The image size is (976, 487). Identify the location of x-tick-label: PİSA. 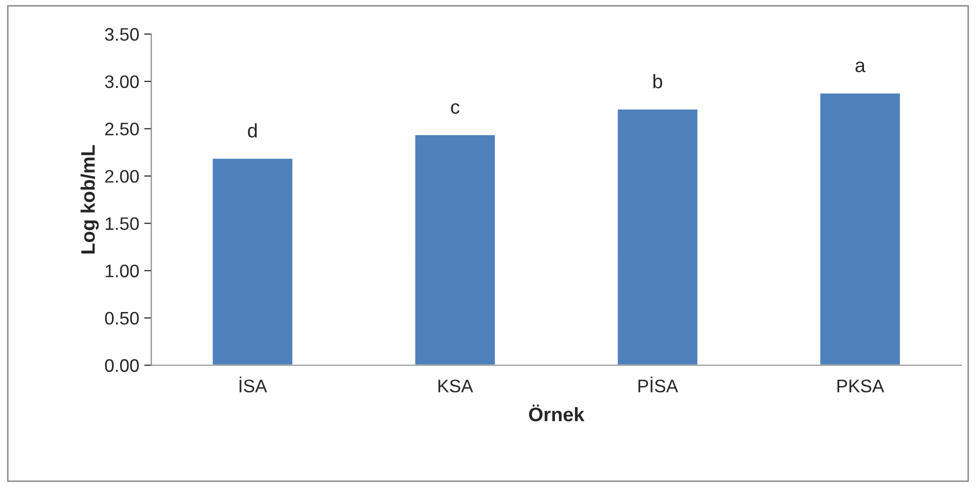
(658, 384).